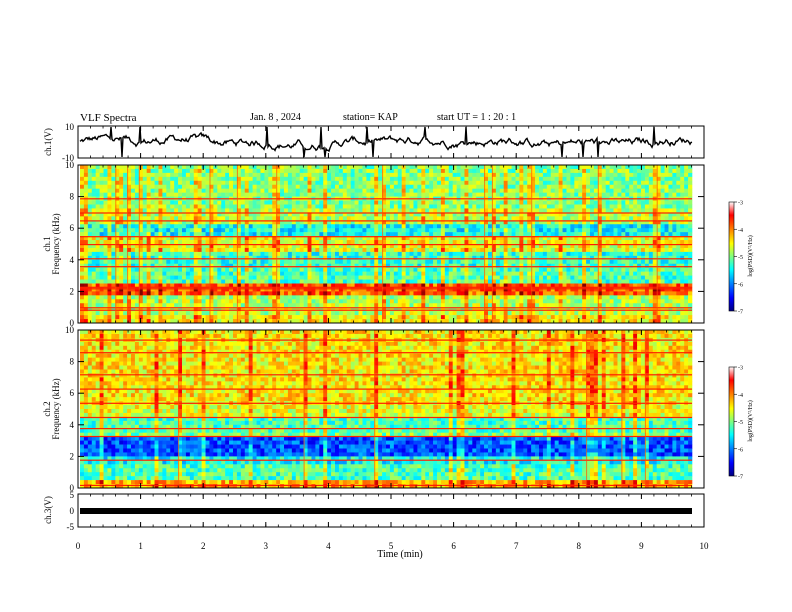 Image resolution: width=792 pixels, height=612 pixels. Describe the element at coordinates (641, 546) in the screenshot. I see `xtick-label: 9` at that location.